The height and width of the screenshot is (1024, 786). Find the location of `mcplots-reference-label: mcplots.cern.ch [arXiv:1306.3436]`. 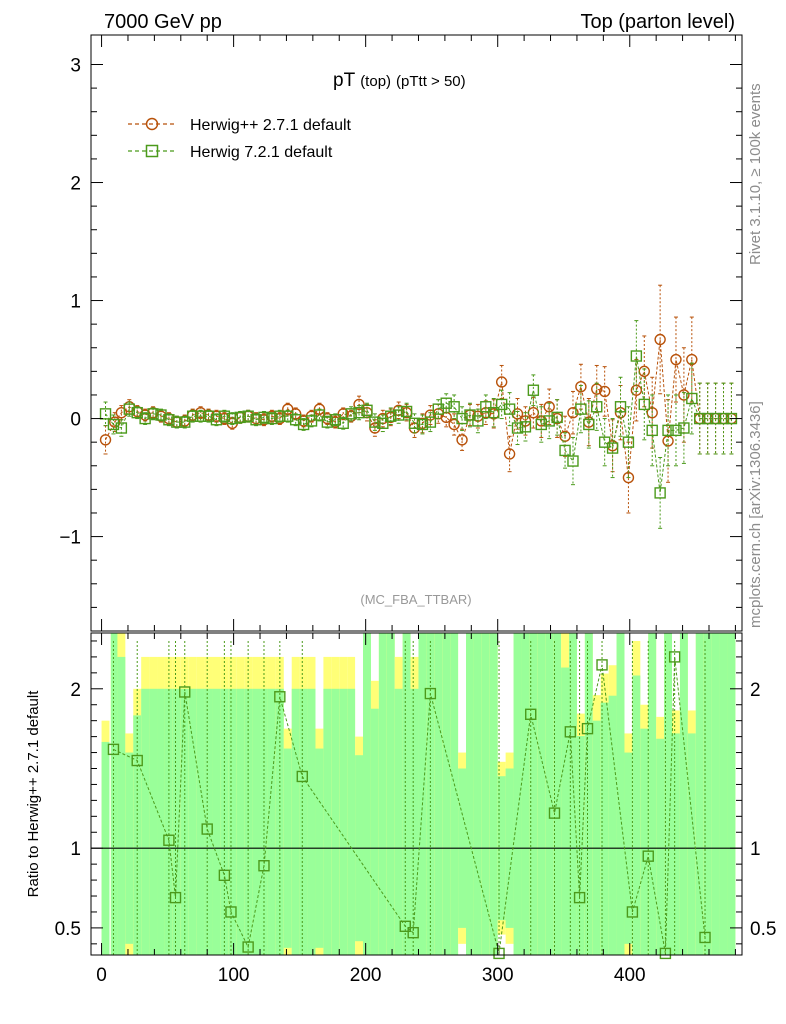

mcplots-reference-label: mcplots.cern.ch [arXiv:1306.3436] is located at coordinates (755, 514).